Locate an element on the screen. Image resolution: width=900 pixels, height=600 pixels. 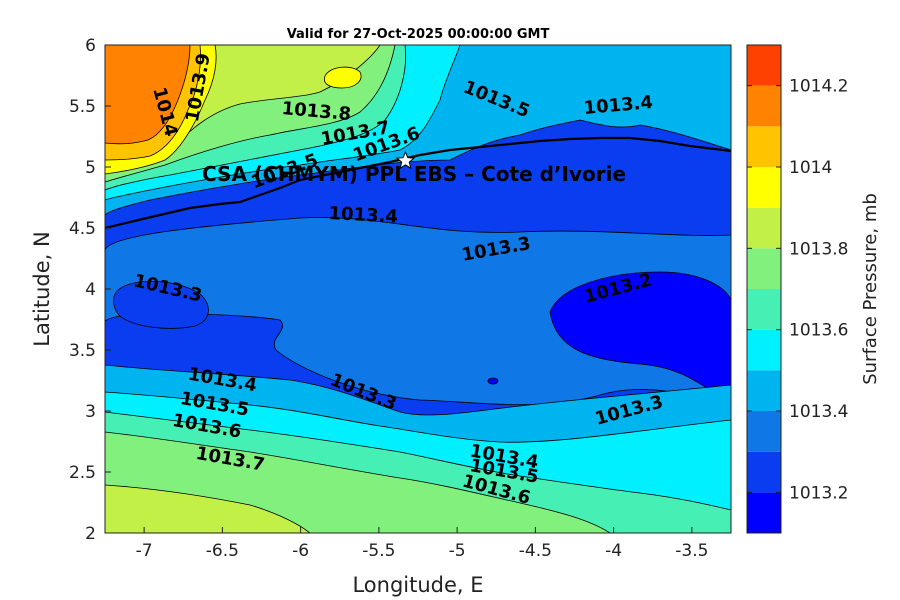
x-axis-label: Longitude, E is located at coordinates (417, 585).